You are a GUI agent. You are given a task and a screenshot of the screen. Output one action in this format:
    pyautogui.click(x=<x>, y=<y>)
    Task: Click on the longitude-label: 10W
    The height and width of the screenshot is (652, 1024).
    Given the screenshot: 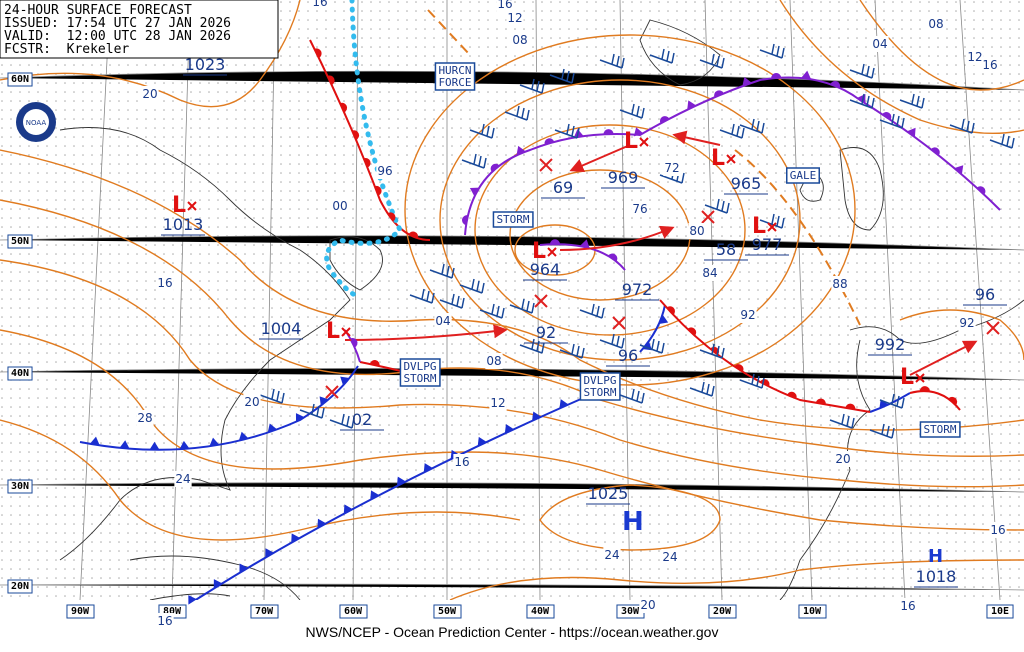 What is the action you would take?
    pyautogui.click(x=812, y=611)
    